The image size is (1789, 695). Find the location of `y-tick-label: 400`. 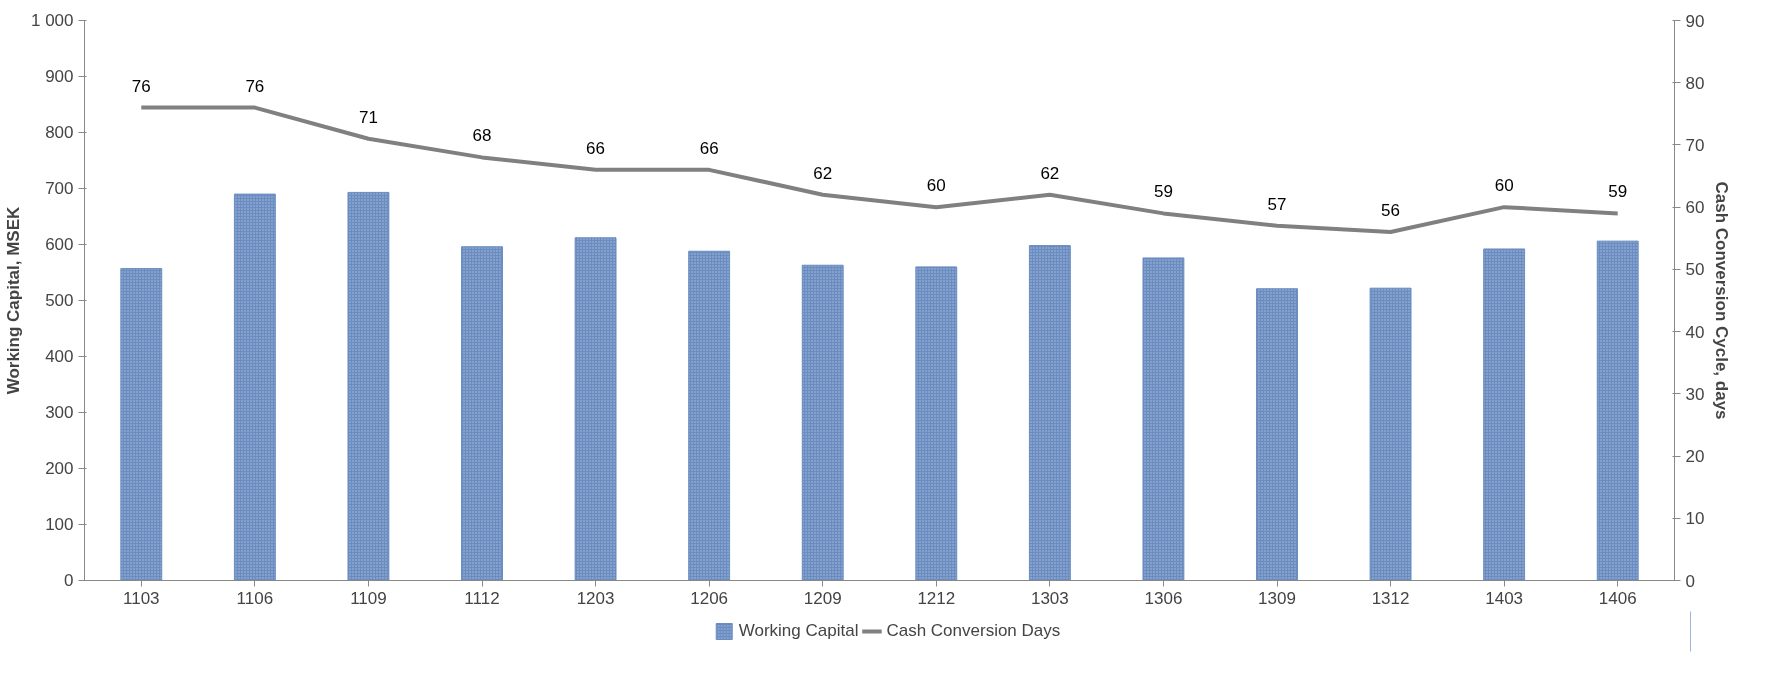

y-tick-label: 400 is located at coordinates (59, 356).